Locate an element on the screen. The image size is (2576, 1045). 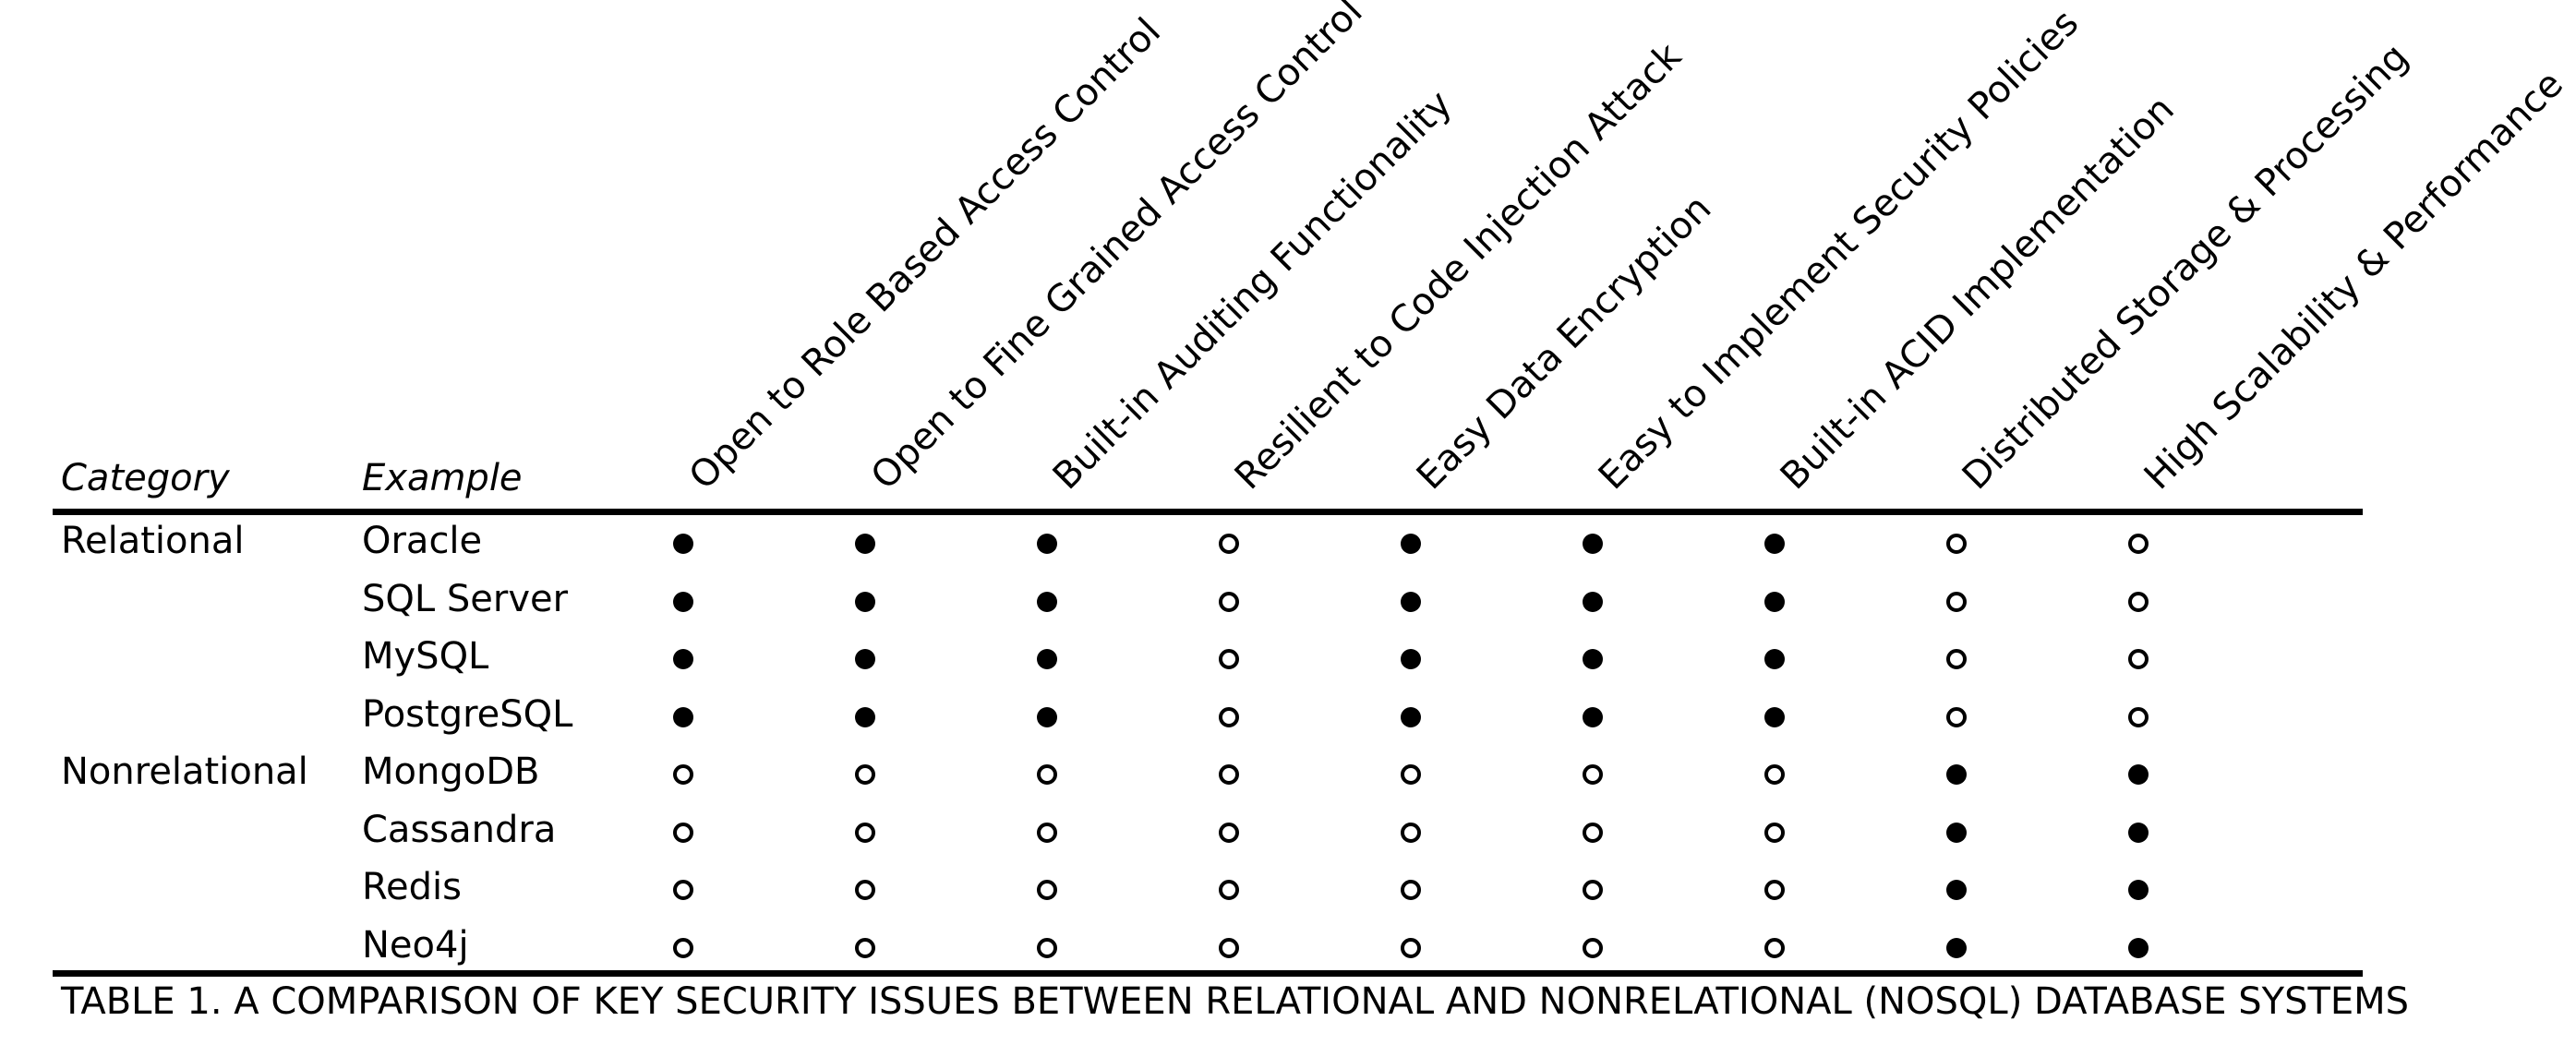
category-cell: Relational is located at coordinates (153, 541).